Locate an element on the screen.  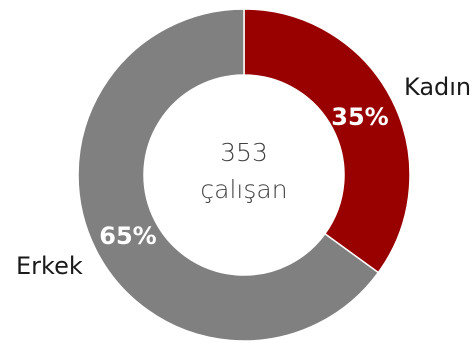
center-total: 353 is located at coordinates (244, 152).